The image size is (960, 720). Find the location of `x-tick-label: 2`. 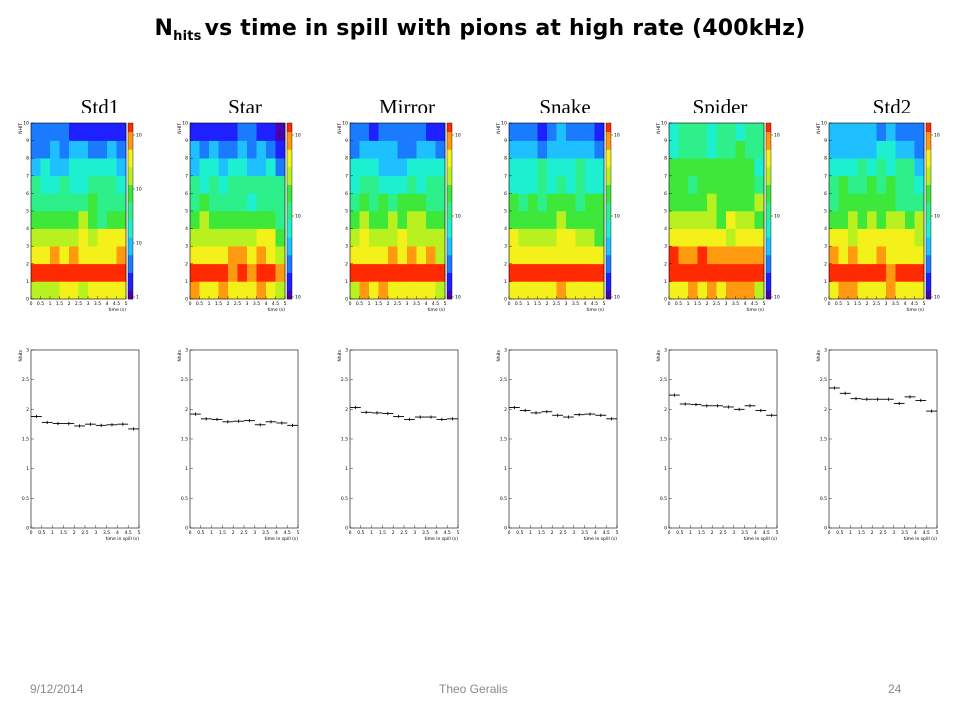

x-tick-label: 2 is located at coordinates (388, 304).